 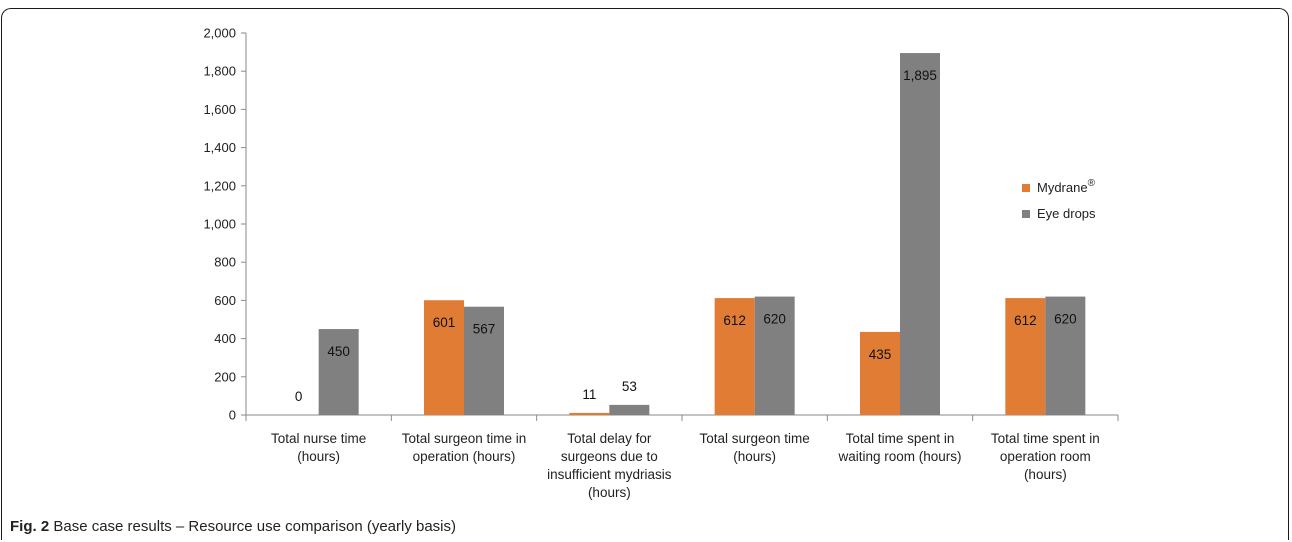 I want to click on legend-label: Eye drops, so click(x=1066, y=213).